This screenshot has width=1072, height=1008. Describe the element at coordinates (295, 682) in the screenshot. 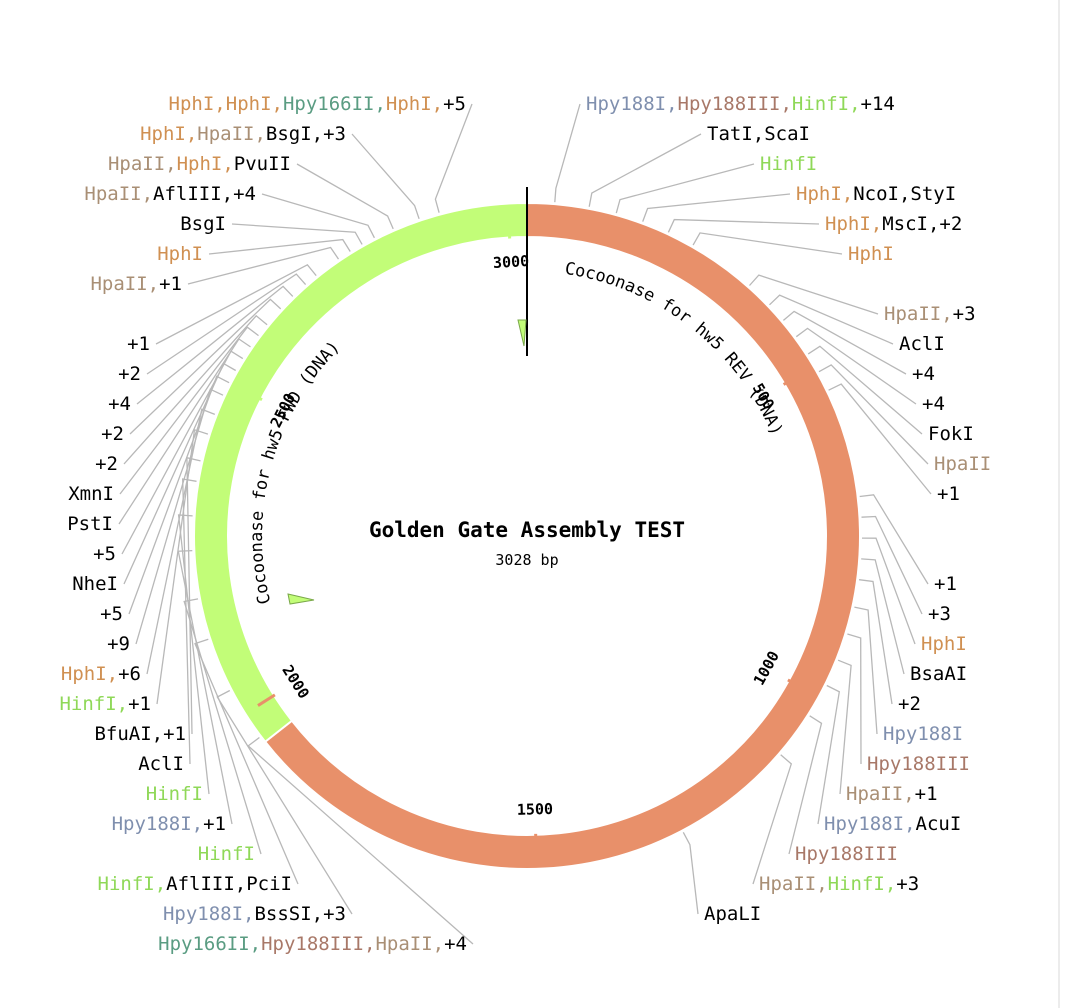

I see `tick-label: 2000` at that location.